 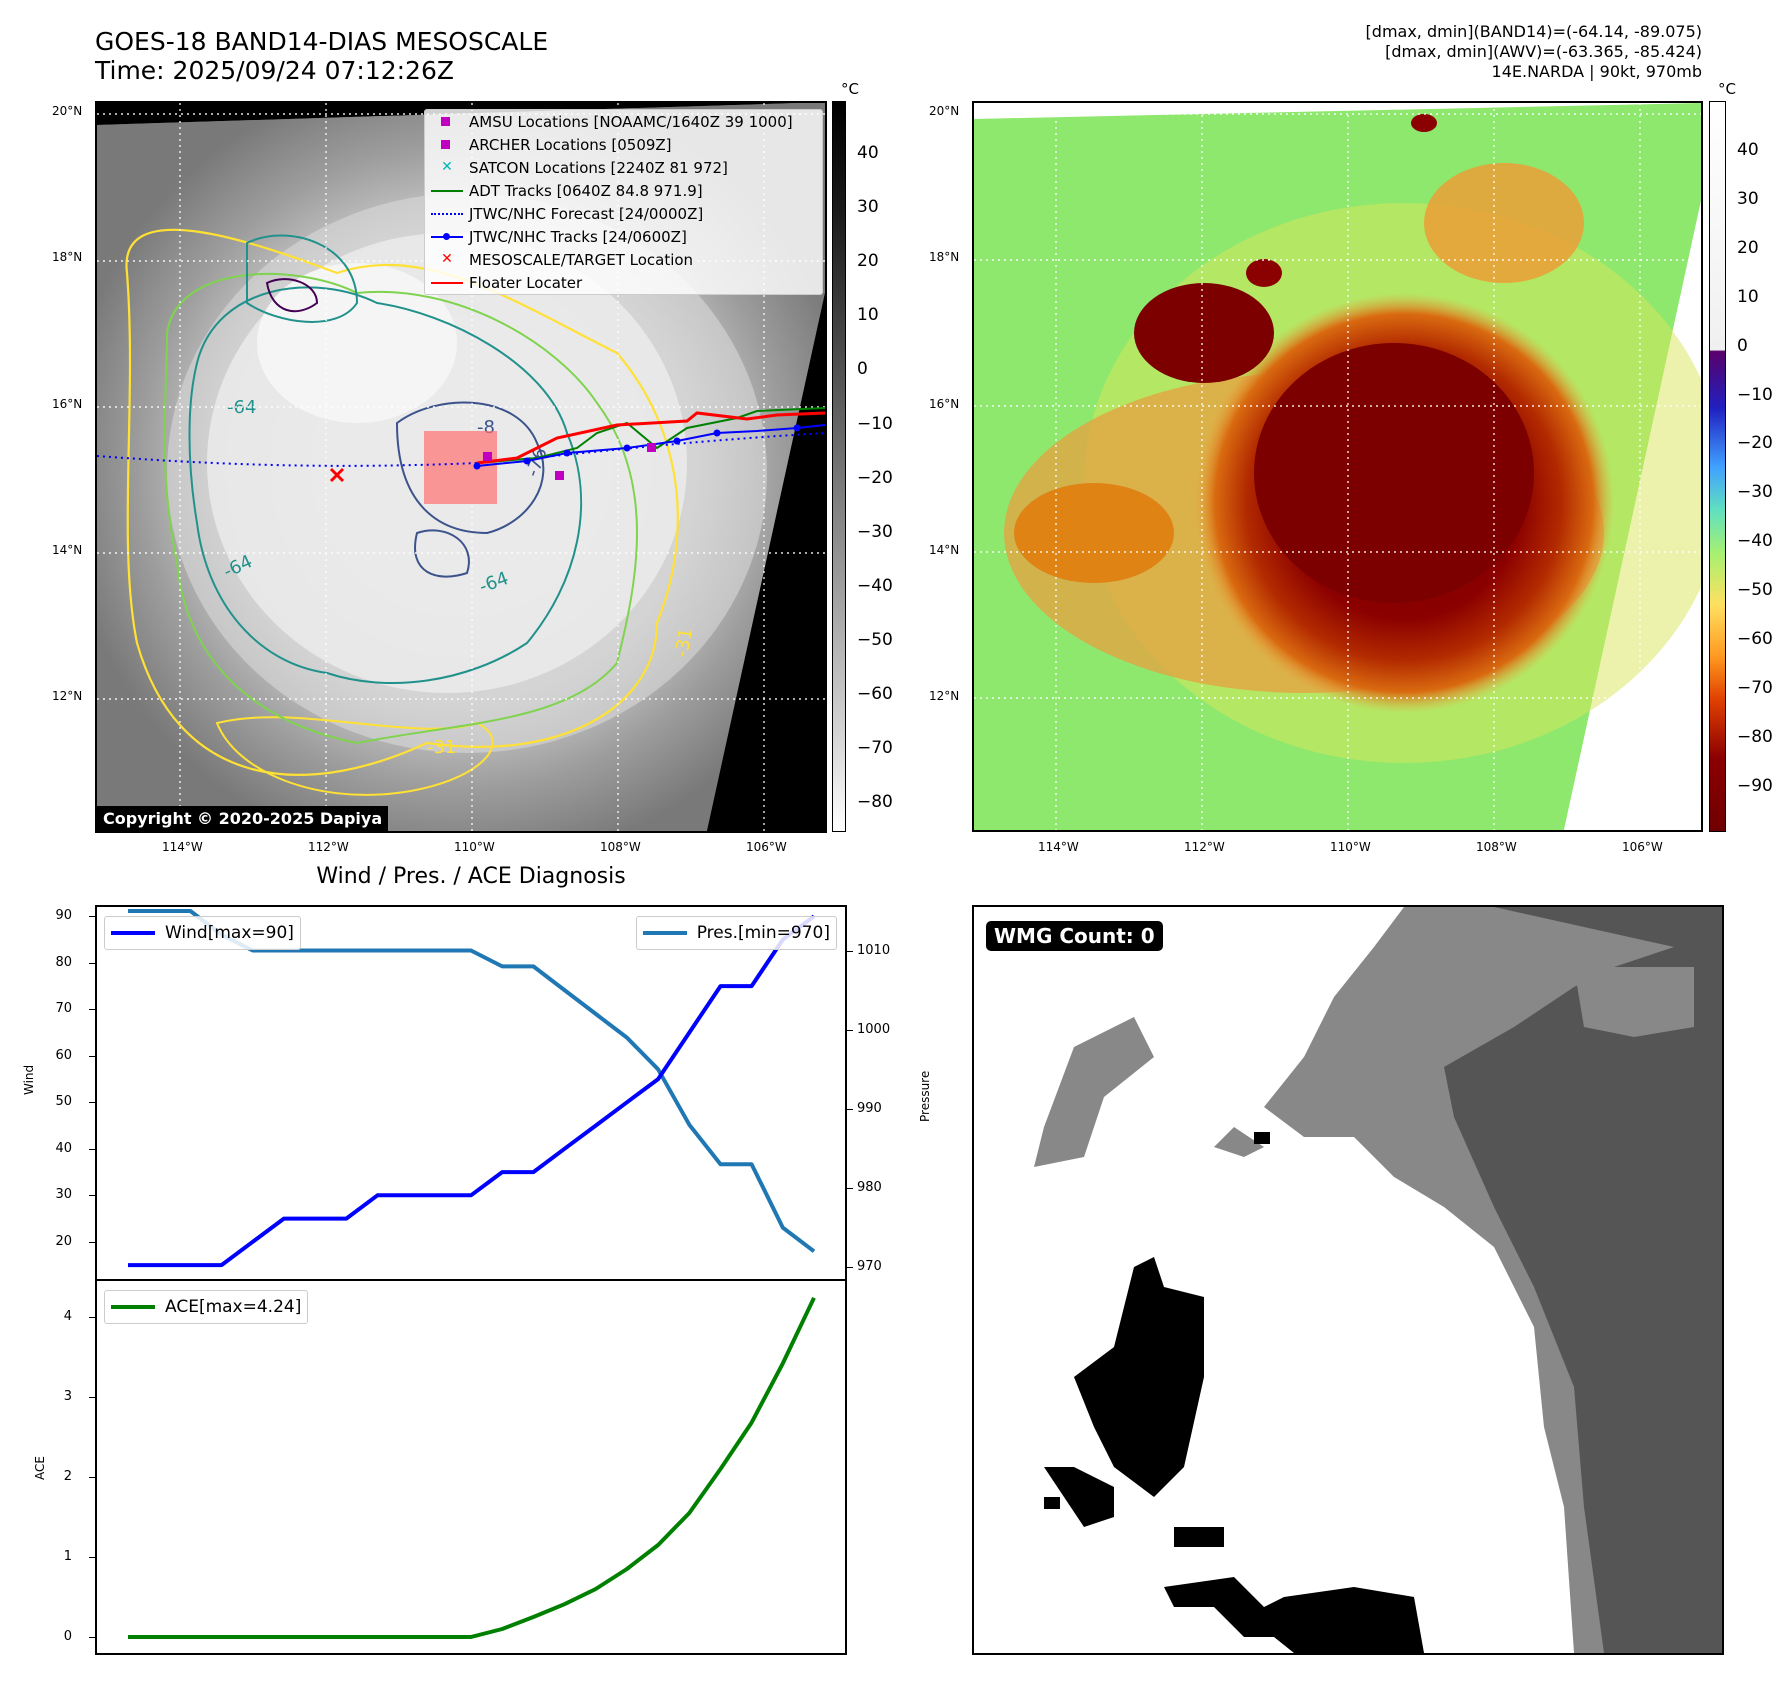 I want to click on lat-label-18n-right: 18°N, so click(x=944, y=257).